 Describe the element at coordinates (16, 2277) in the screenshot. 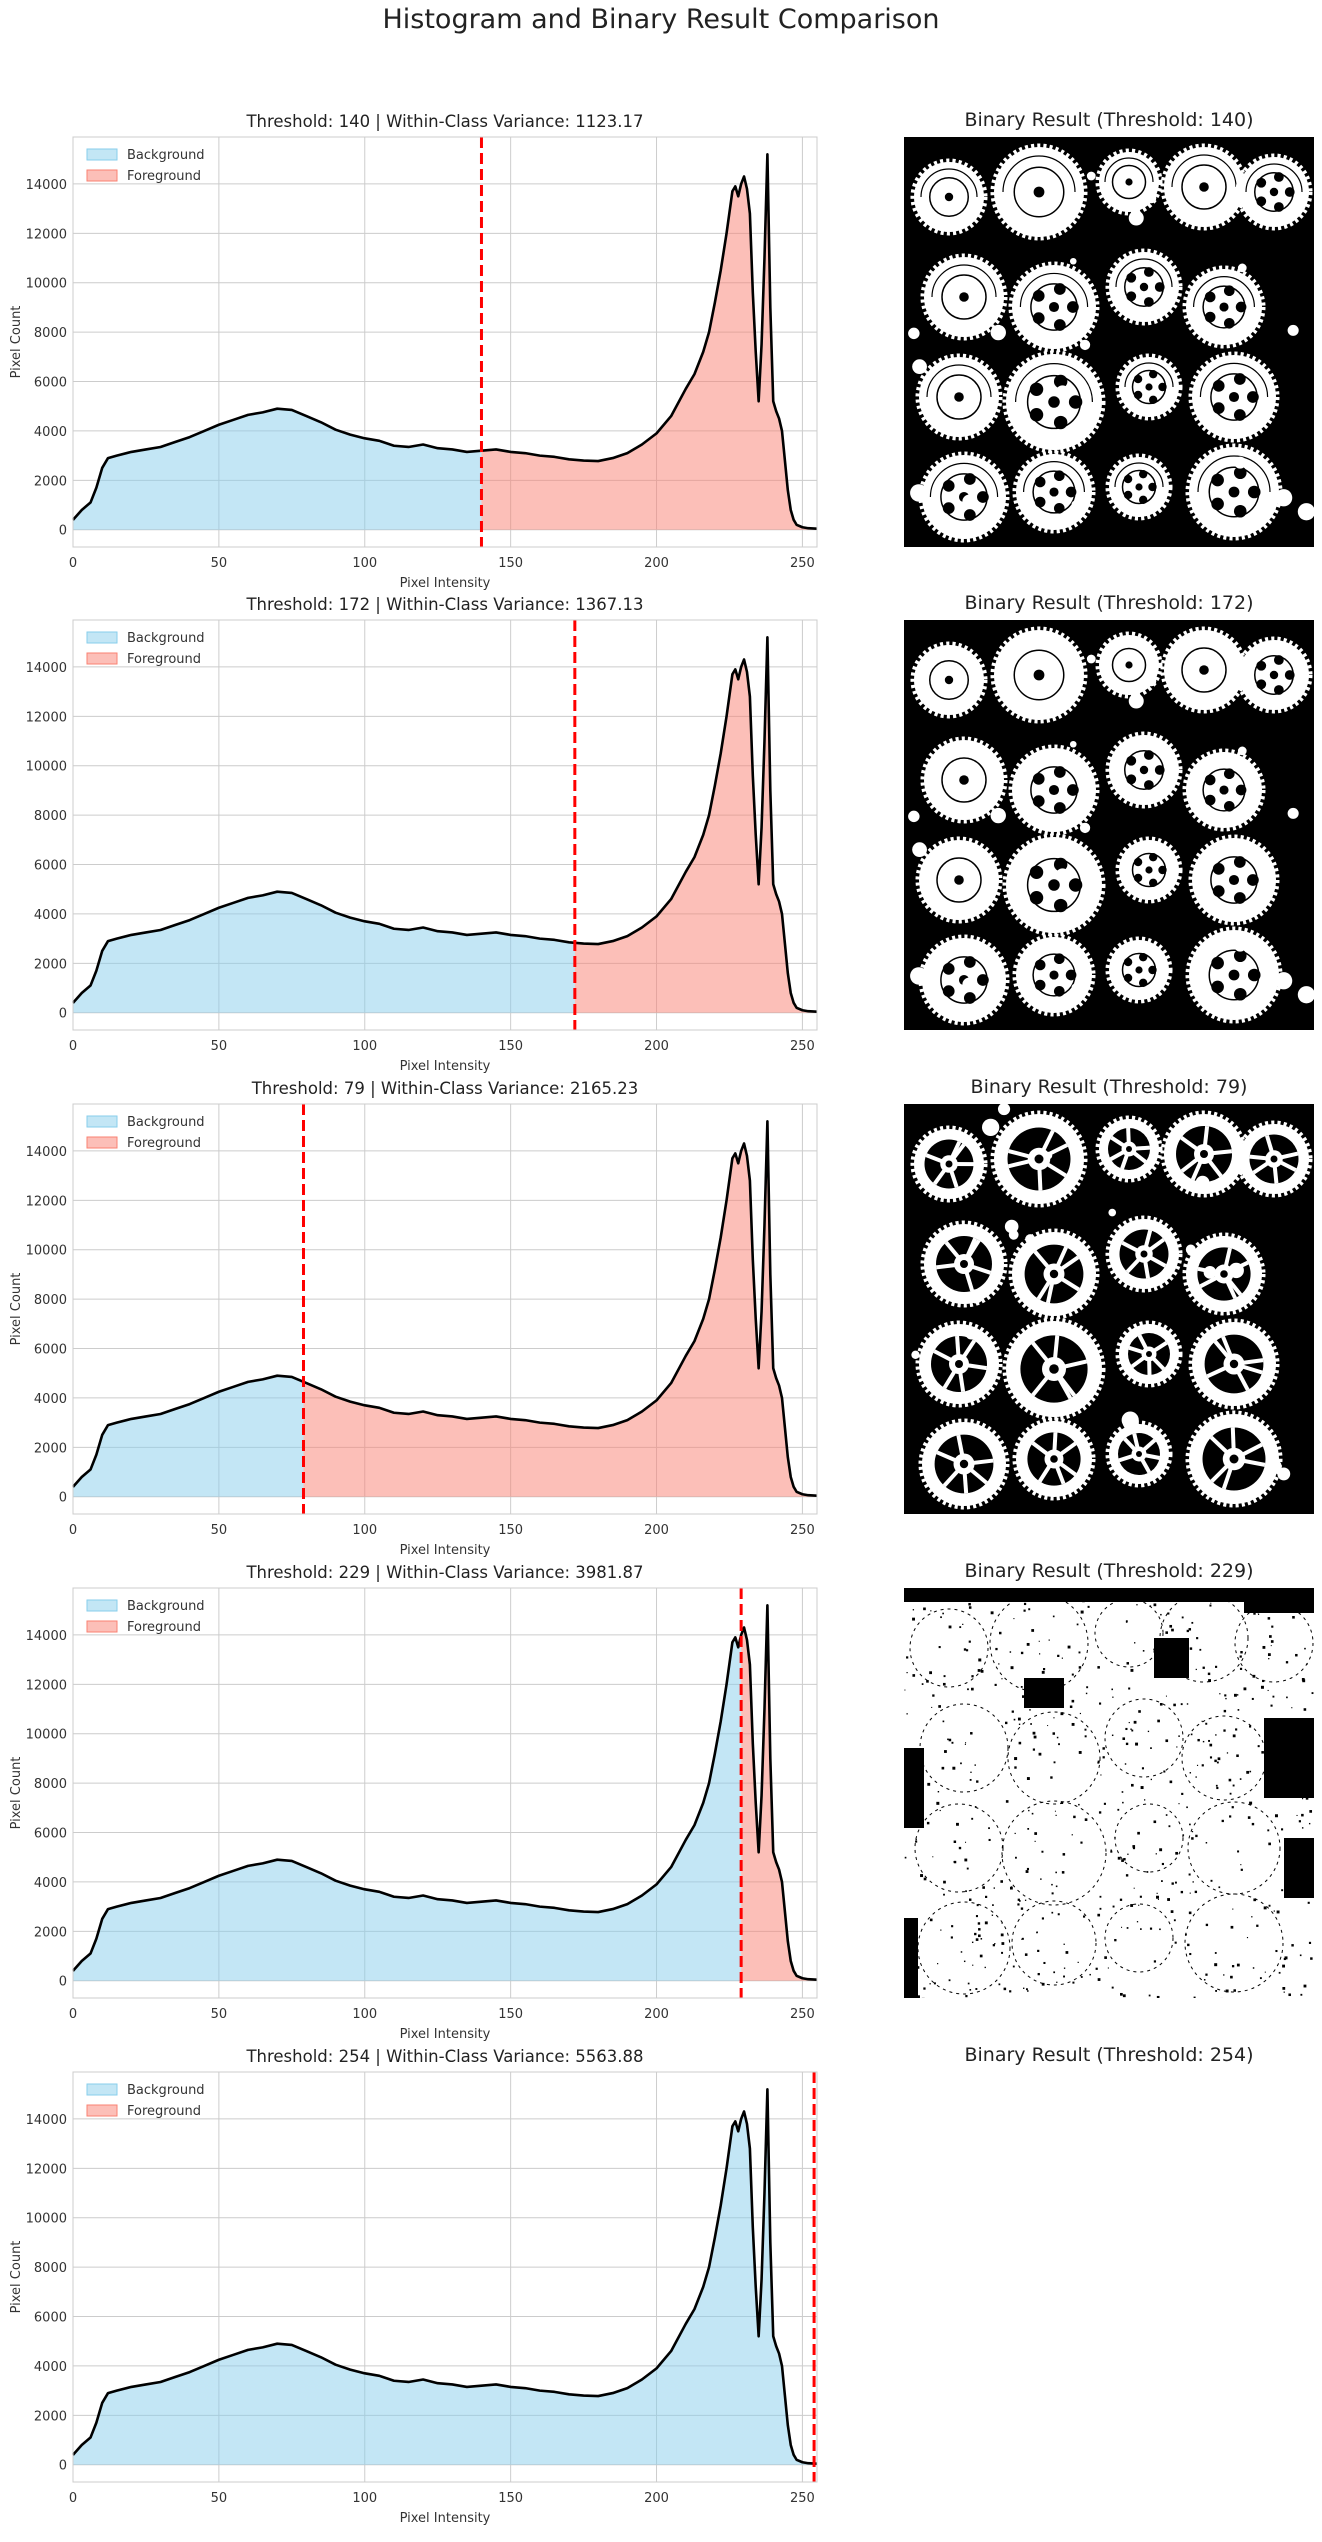

I see `y-axis-label: Pixel Count` at that location.